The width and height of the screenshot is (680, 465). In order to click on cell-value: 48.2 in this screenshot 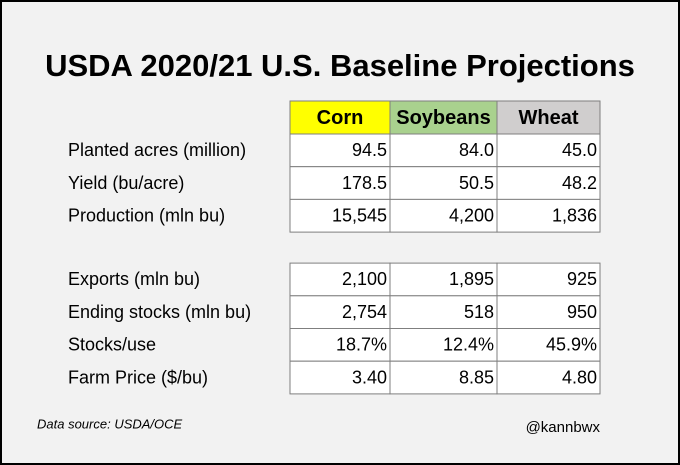, I will do `click(579, 183)`.